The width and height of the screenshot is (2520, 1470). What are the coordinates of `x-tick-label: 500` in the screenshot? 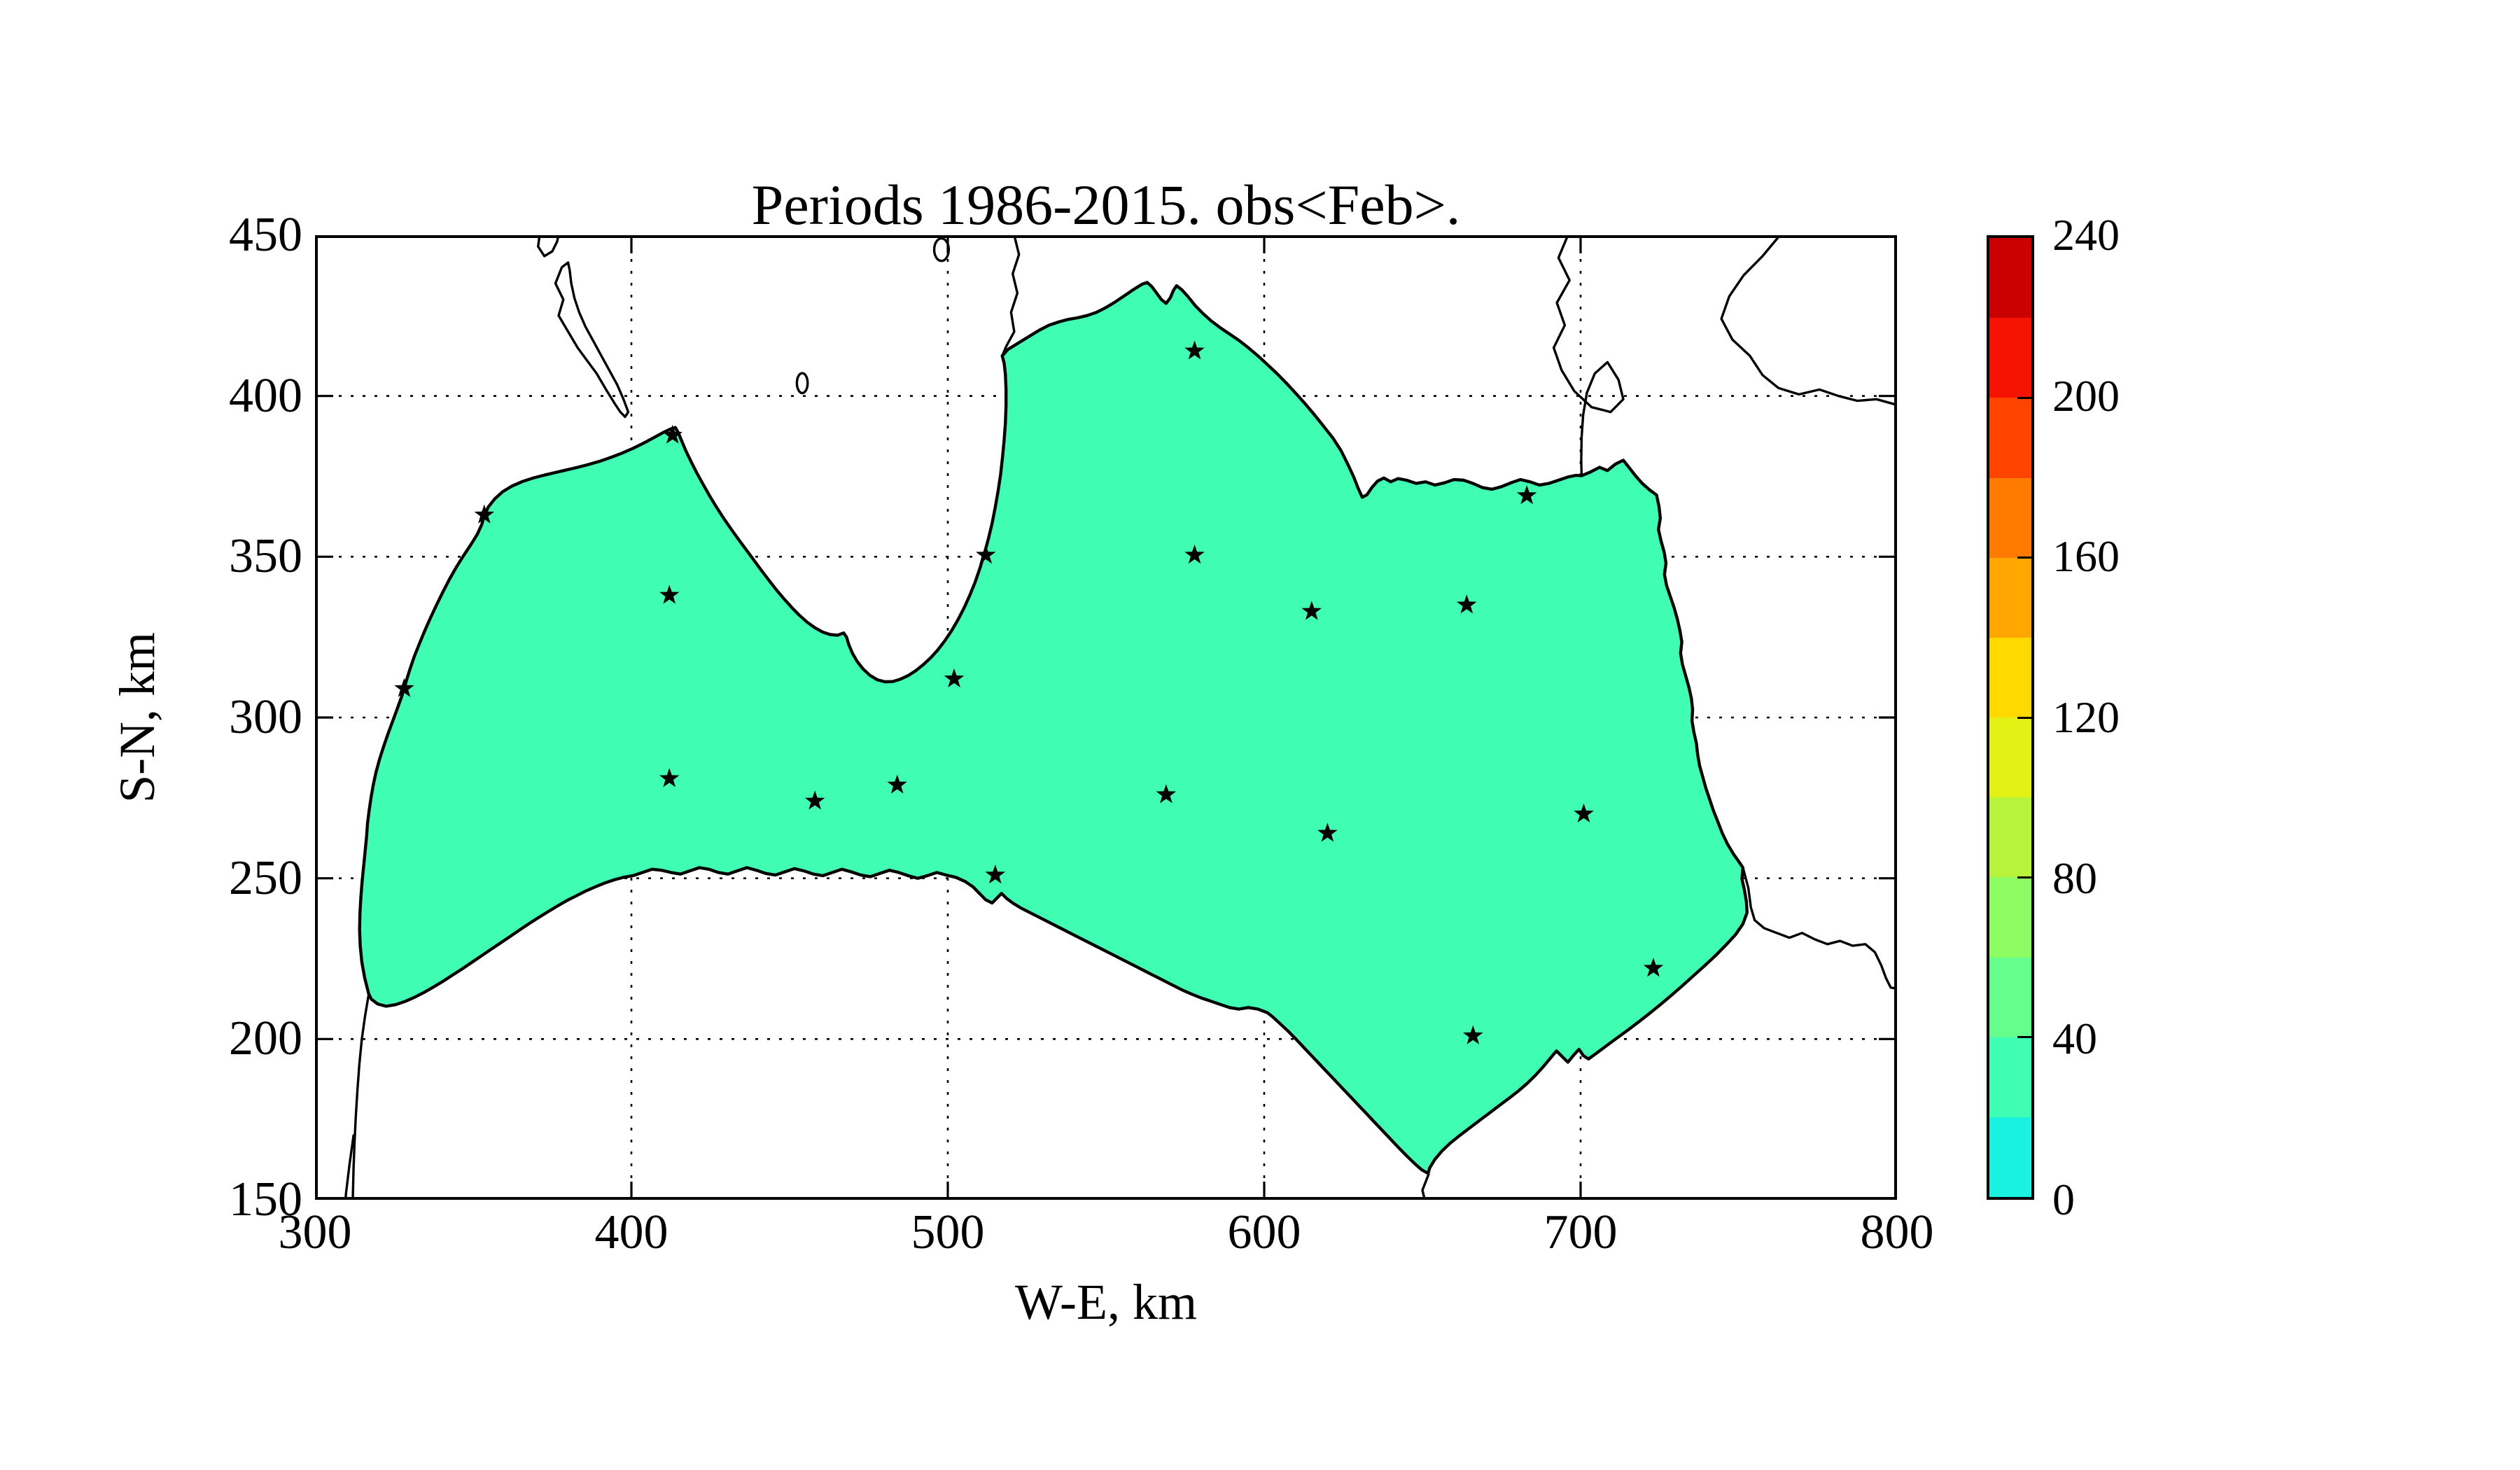 It's located at (948, 1232).